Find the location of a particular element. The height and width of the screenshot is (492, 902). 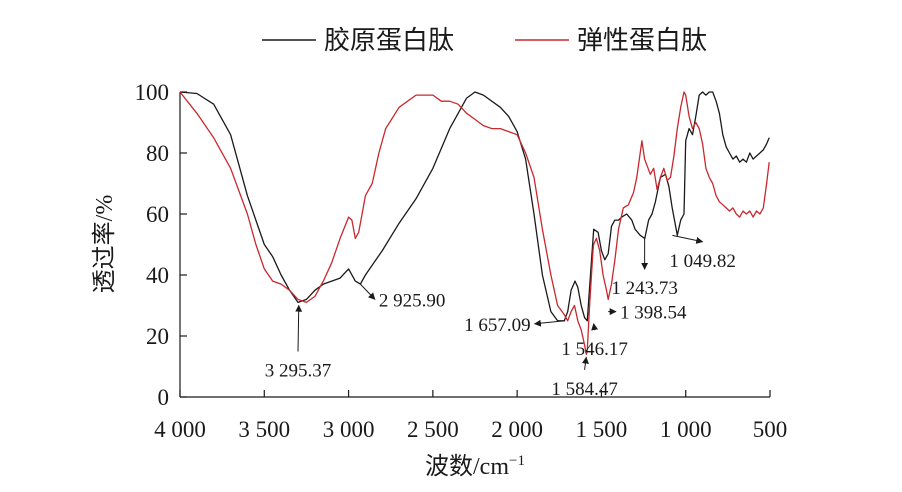

y-tick-label: 60 is located at coordinates (157, 214).